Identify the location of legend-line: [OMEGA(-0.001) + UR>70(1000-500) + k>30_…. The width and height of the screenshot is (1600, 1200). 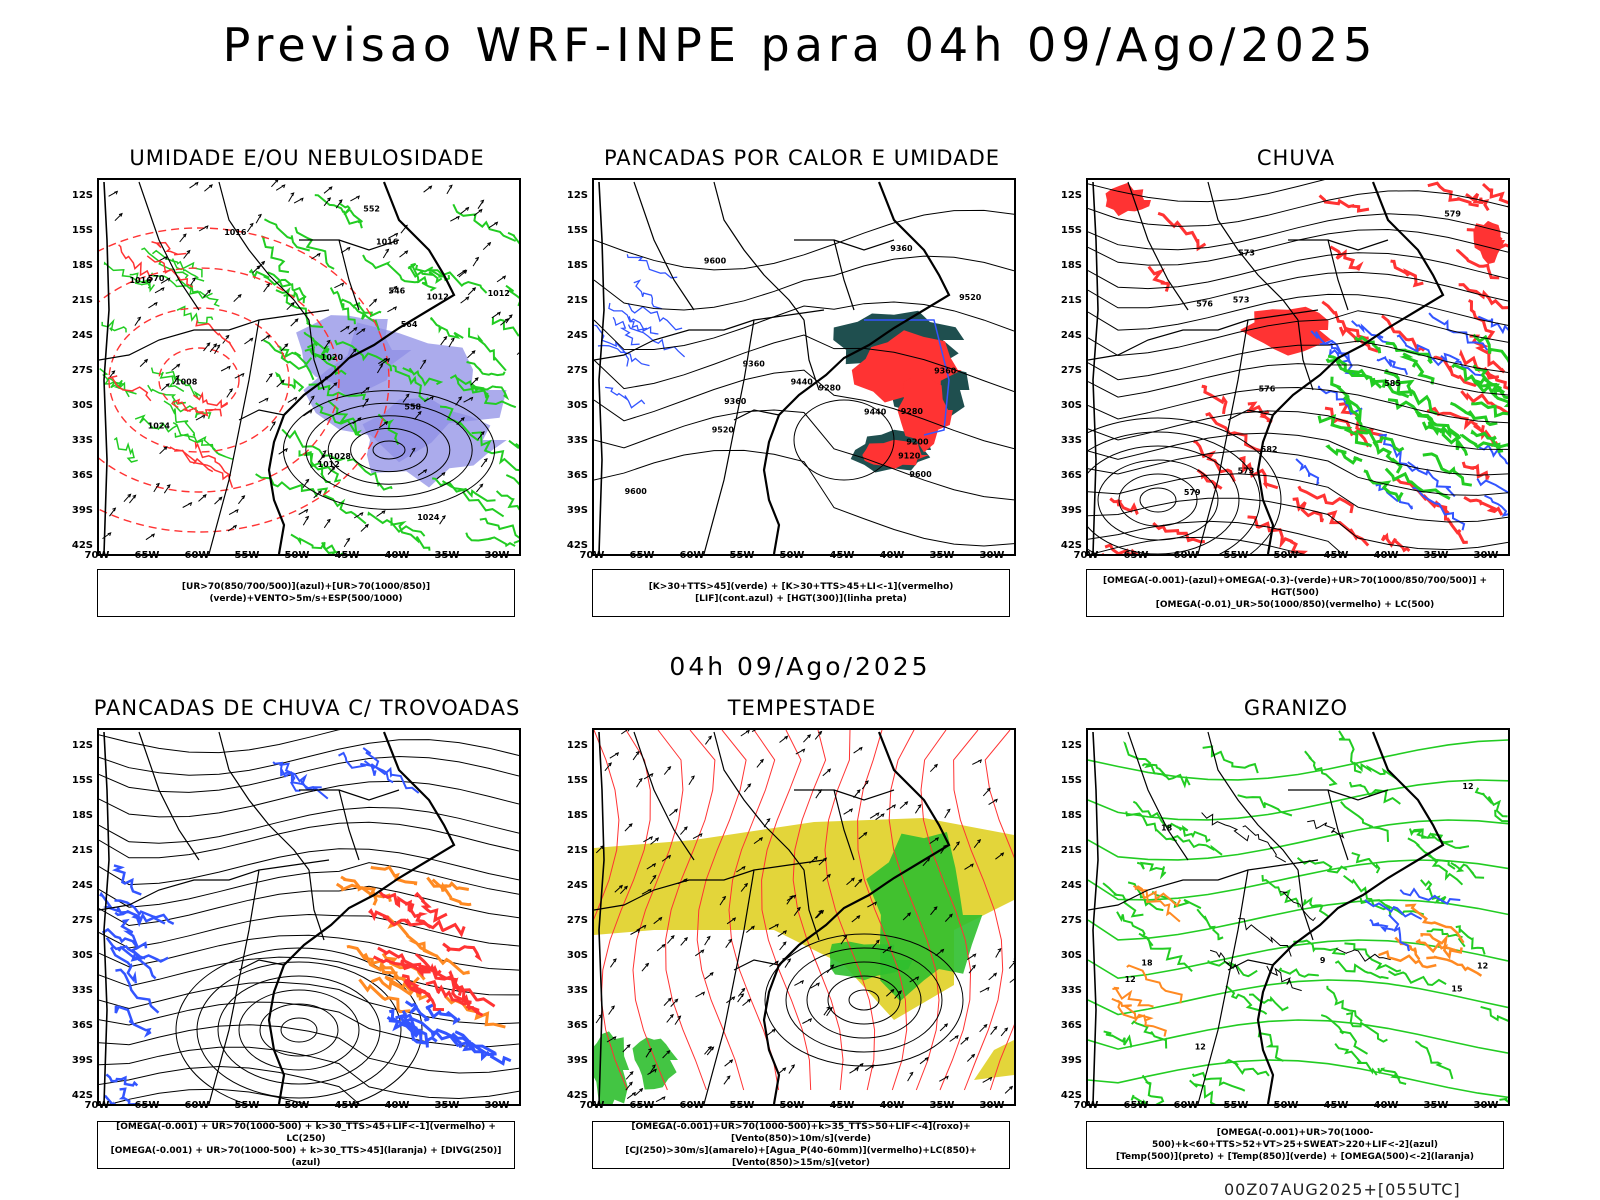
(306, 1157).